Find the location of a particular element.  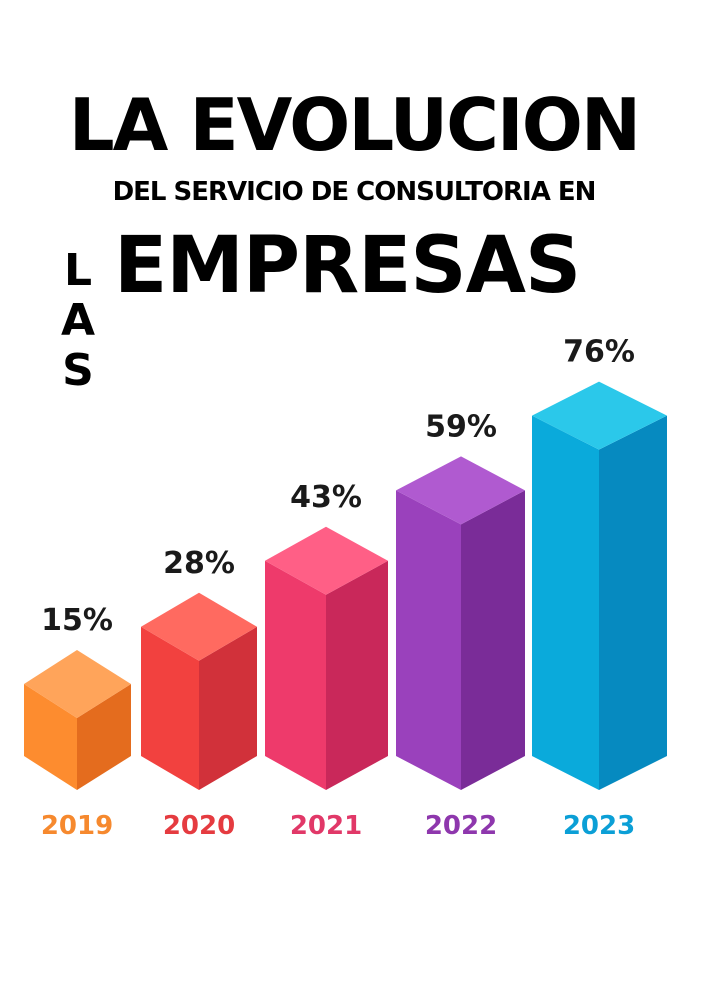

bar-2022-top-face is located at coordinates (460, 490).